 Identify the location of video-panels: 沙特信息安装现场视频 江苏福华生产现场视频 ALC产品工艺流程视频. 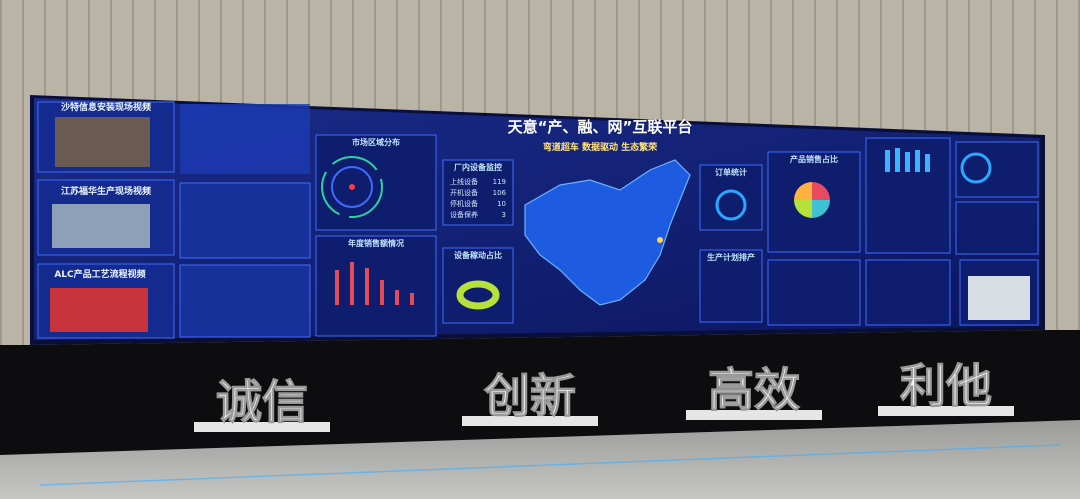
(106, 220).